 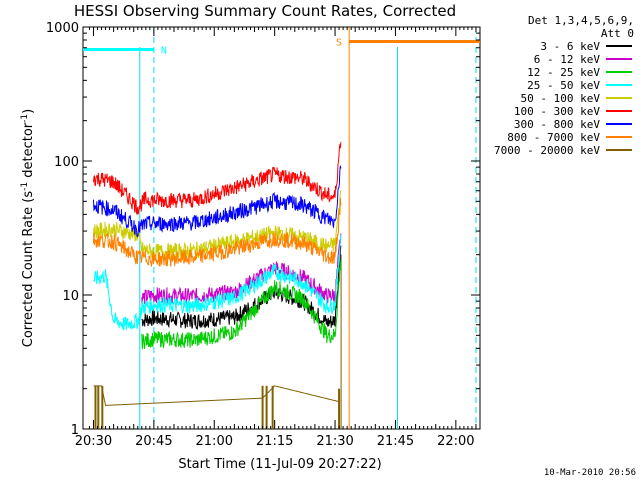 I want to click on legend-entry-label: 12 - 25 keV, so click(x=563, y=72).